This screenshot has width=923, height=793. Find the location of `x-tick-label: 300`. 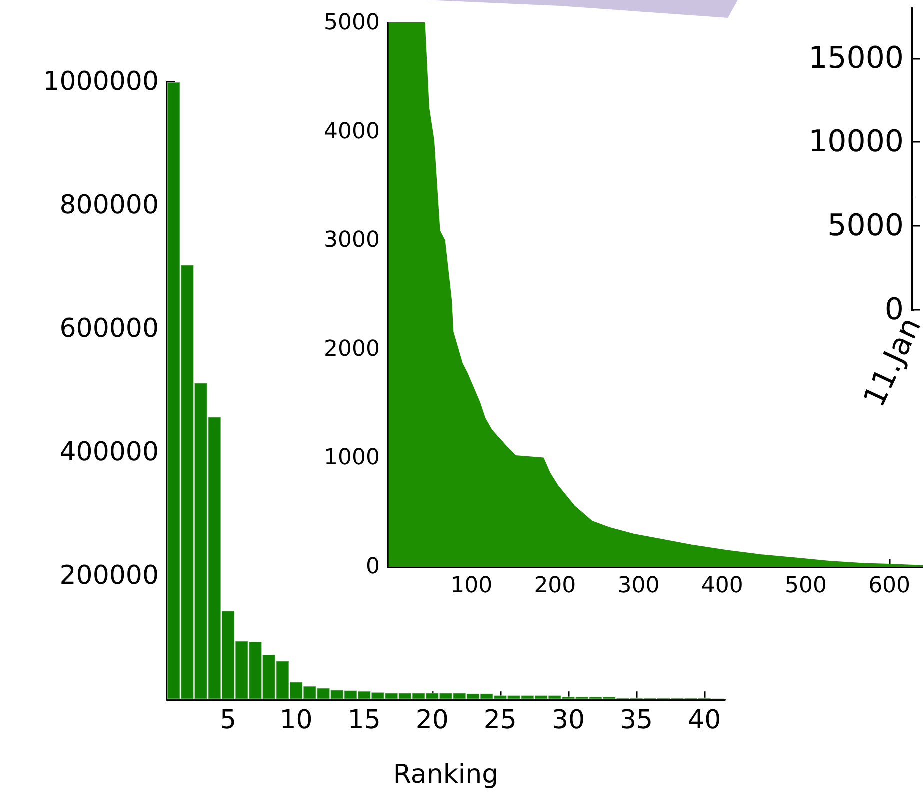

x-tick-label: 300 is located at coordinates (639, 586).